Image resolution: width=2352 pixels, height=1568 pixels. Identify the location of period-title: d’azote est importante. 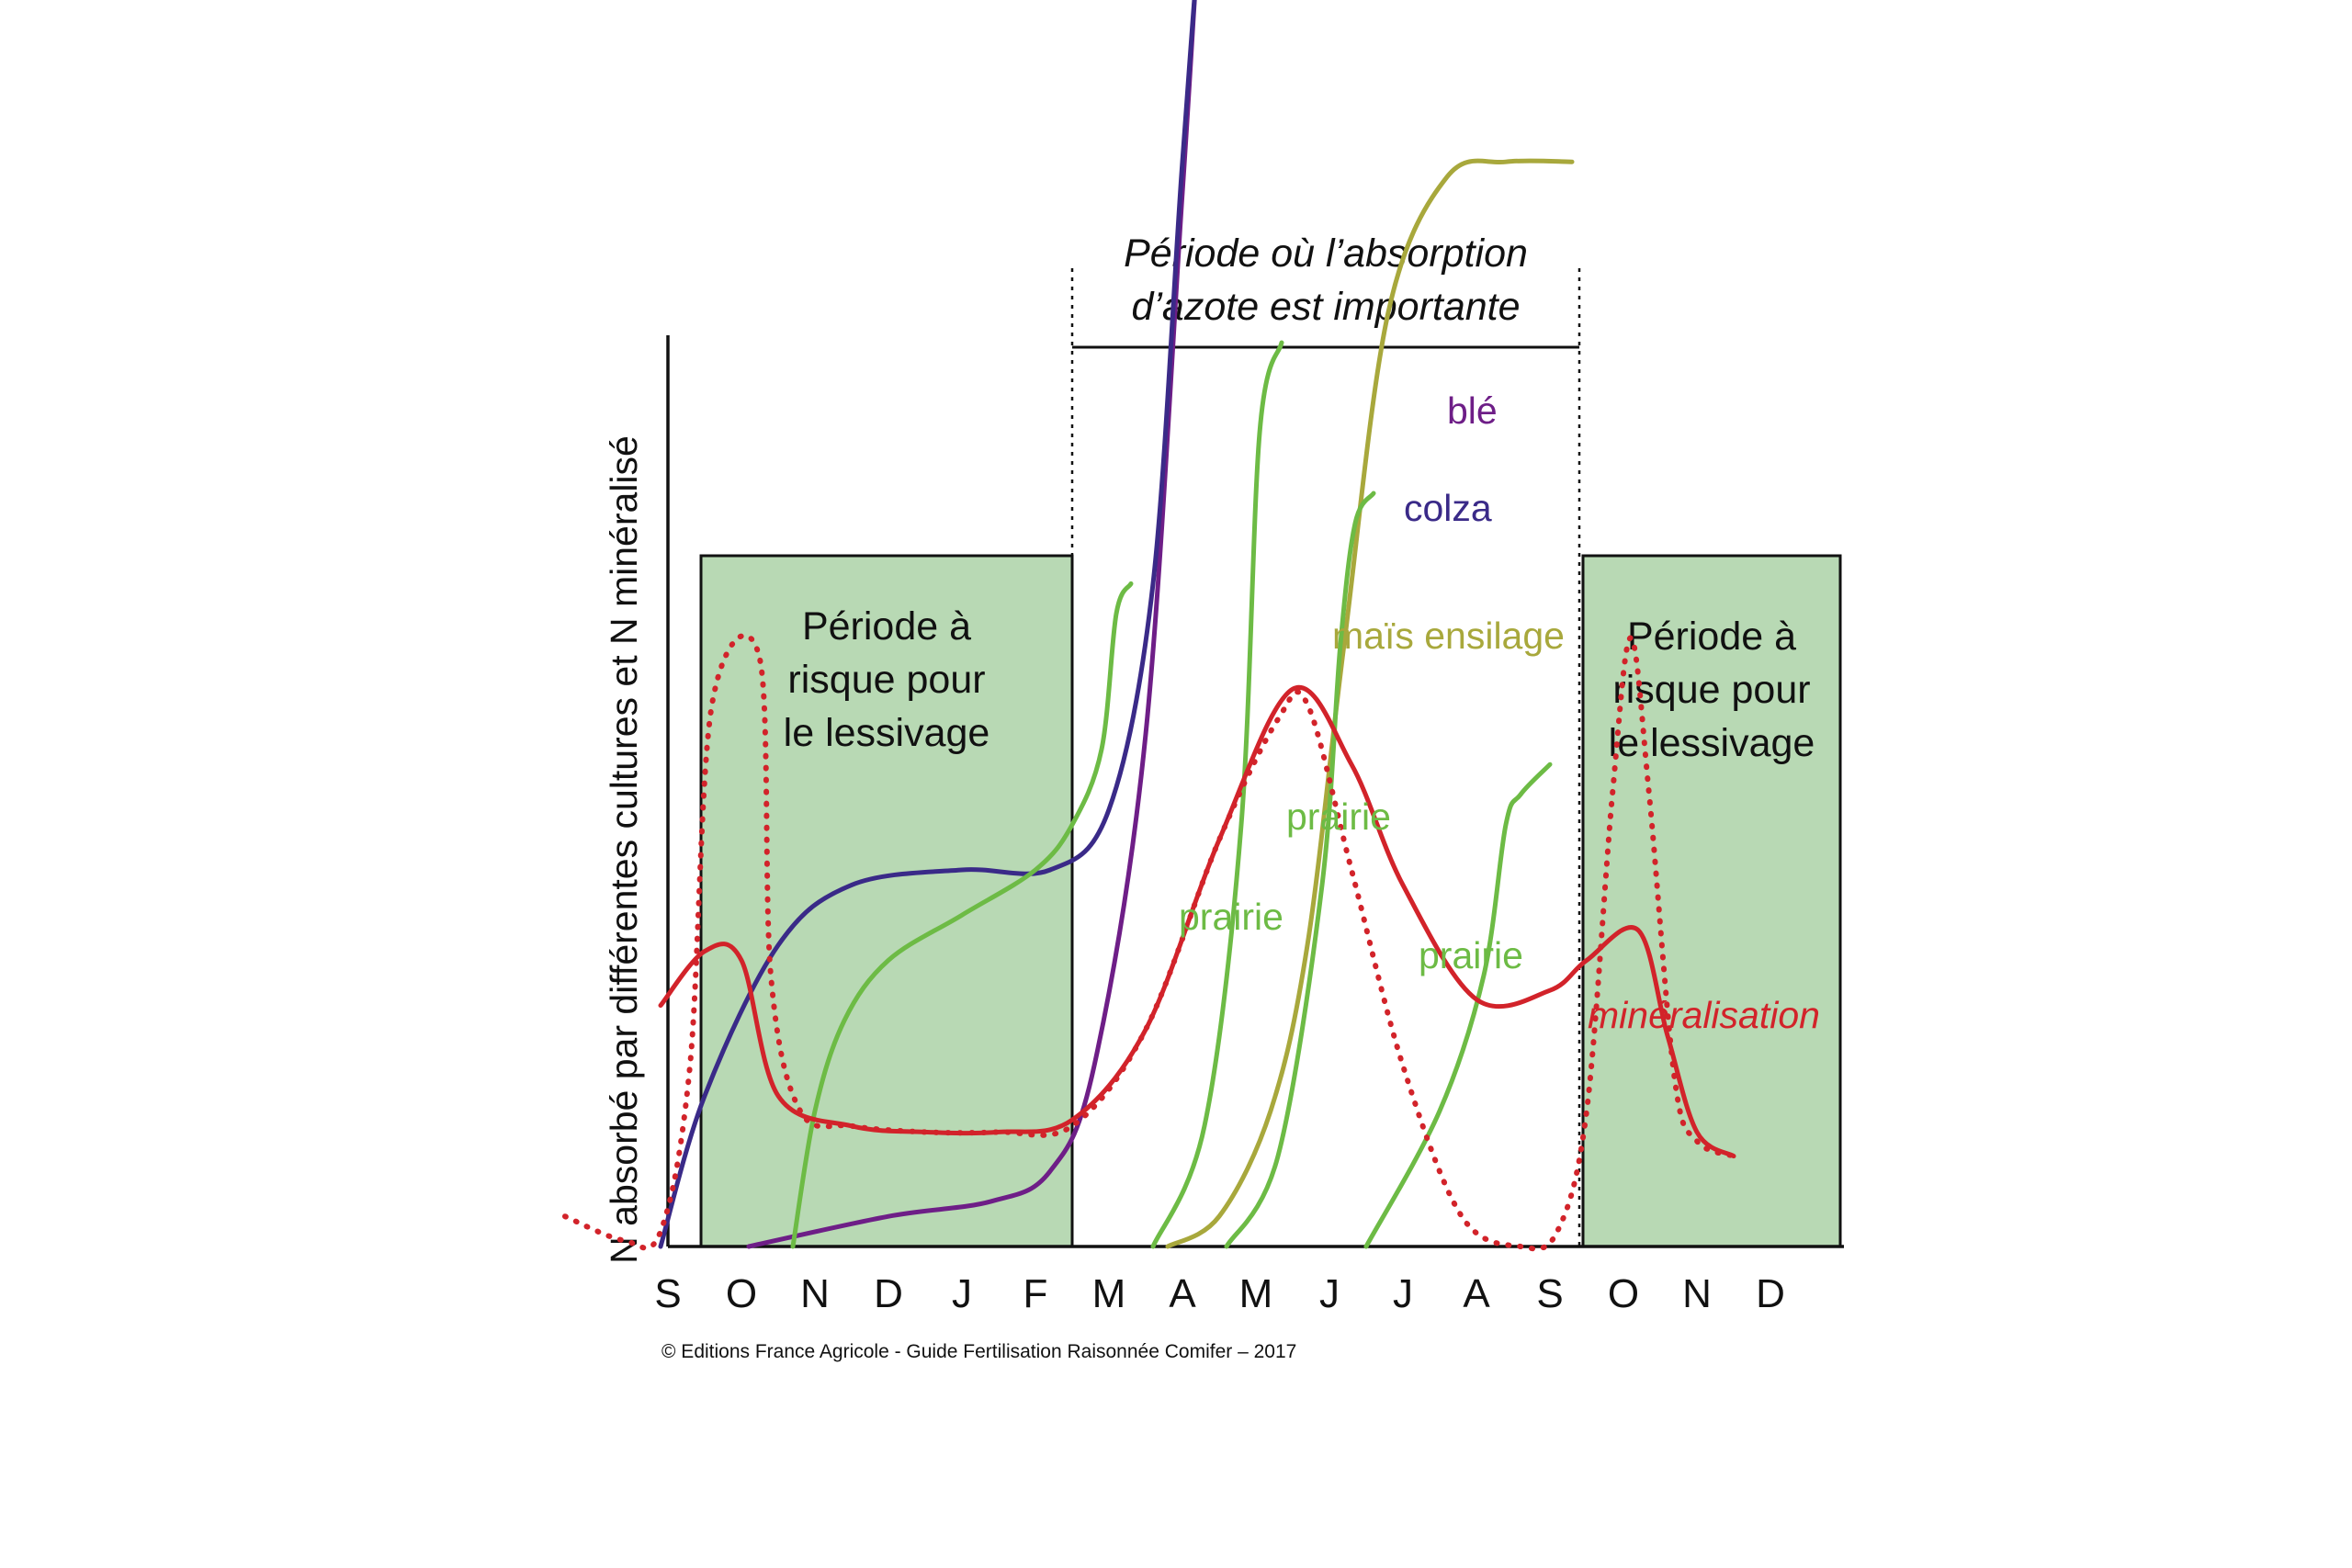
(1325, 307).